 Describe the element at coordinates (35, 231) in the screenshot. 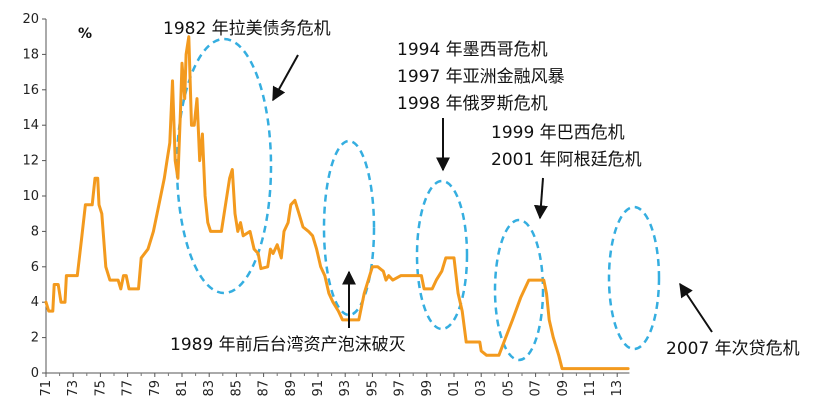

I see `y-tick-label: 8` at that location.